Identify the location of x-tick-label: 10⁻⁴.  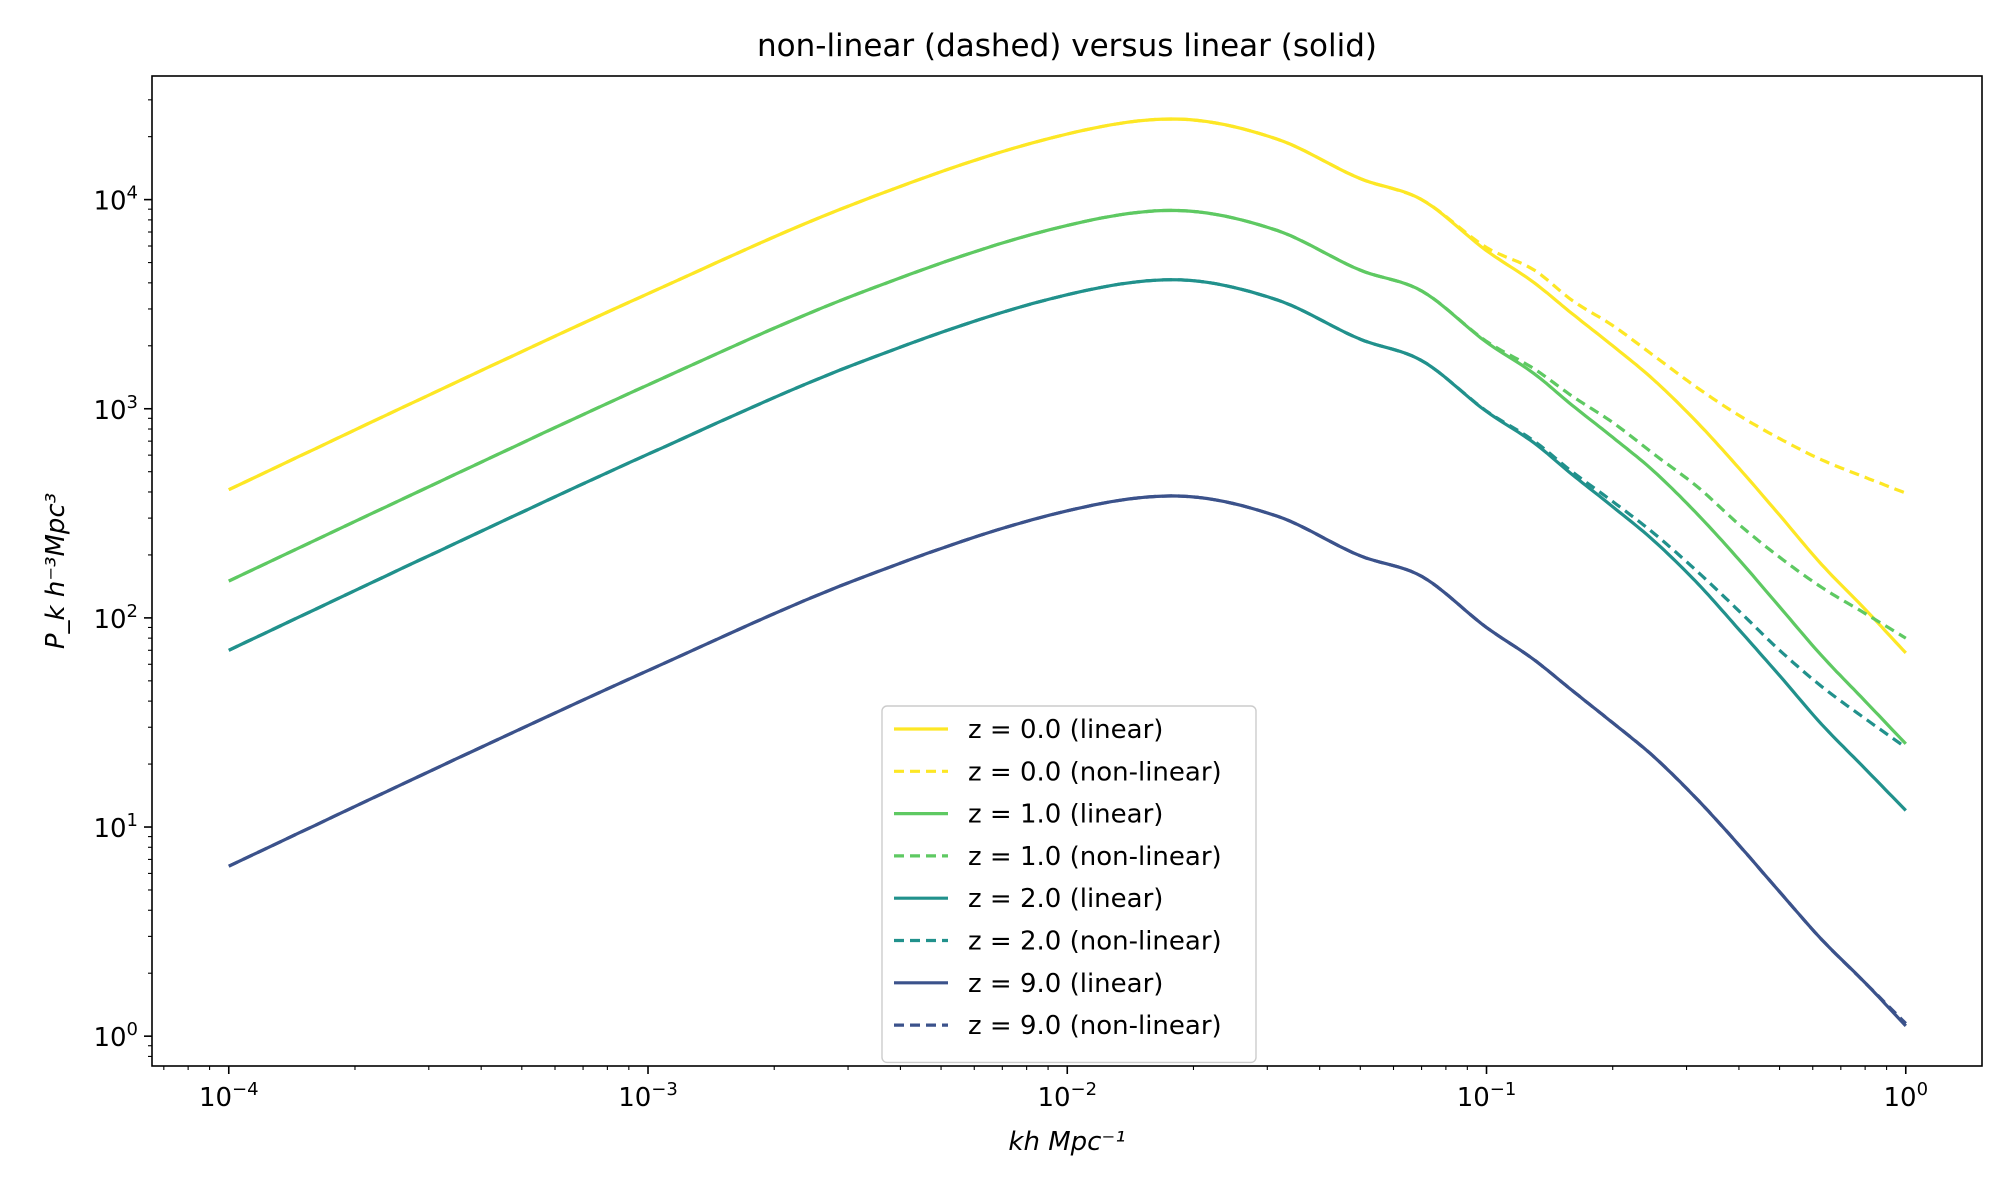
(229, 1096).